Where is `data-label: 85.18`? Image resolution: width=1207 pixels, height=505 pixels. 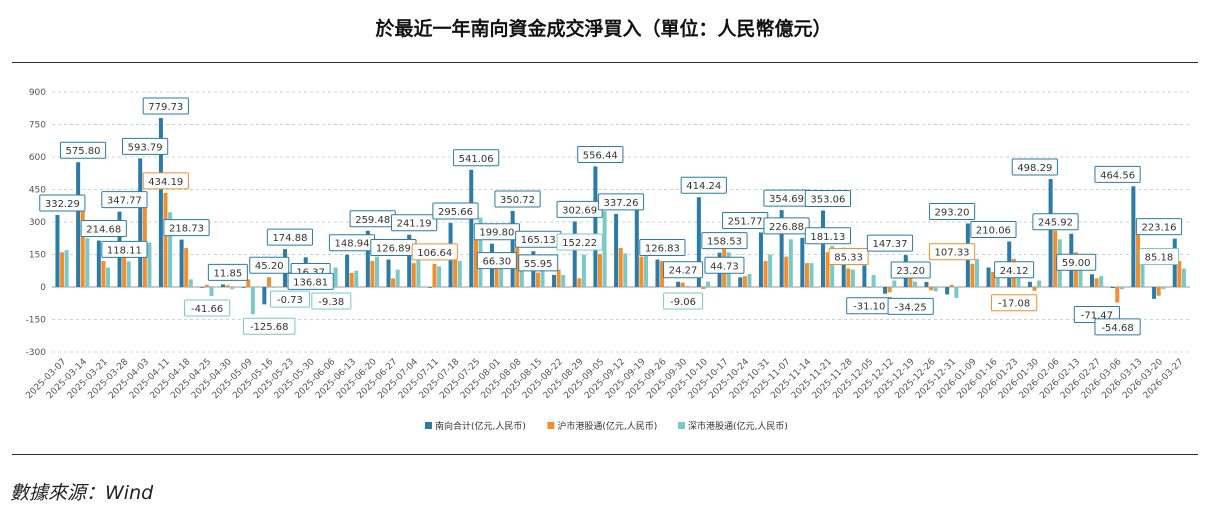
data-label: 85.18 is located at coordinates (1159, 258).